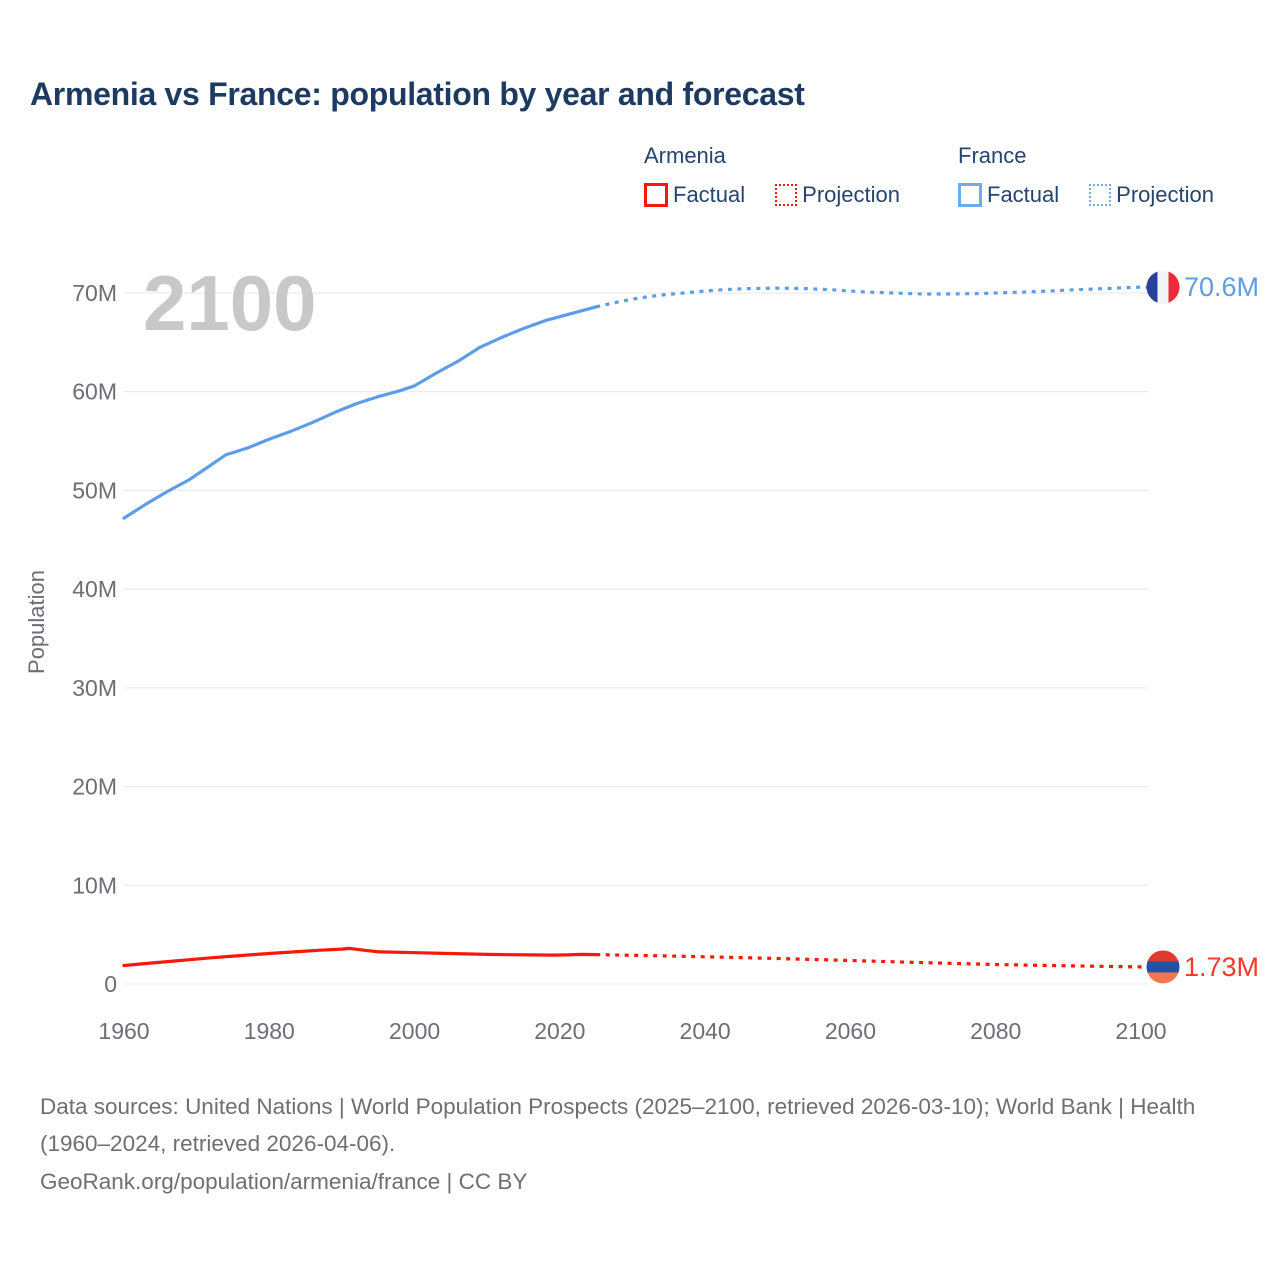 This screenshot has width=1280, height=1280. I want to click on y-tick-label: 10M, so click(94, 885).